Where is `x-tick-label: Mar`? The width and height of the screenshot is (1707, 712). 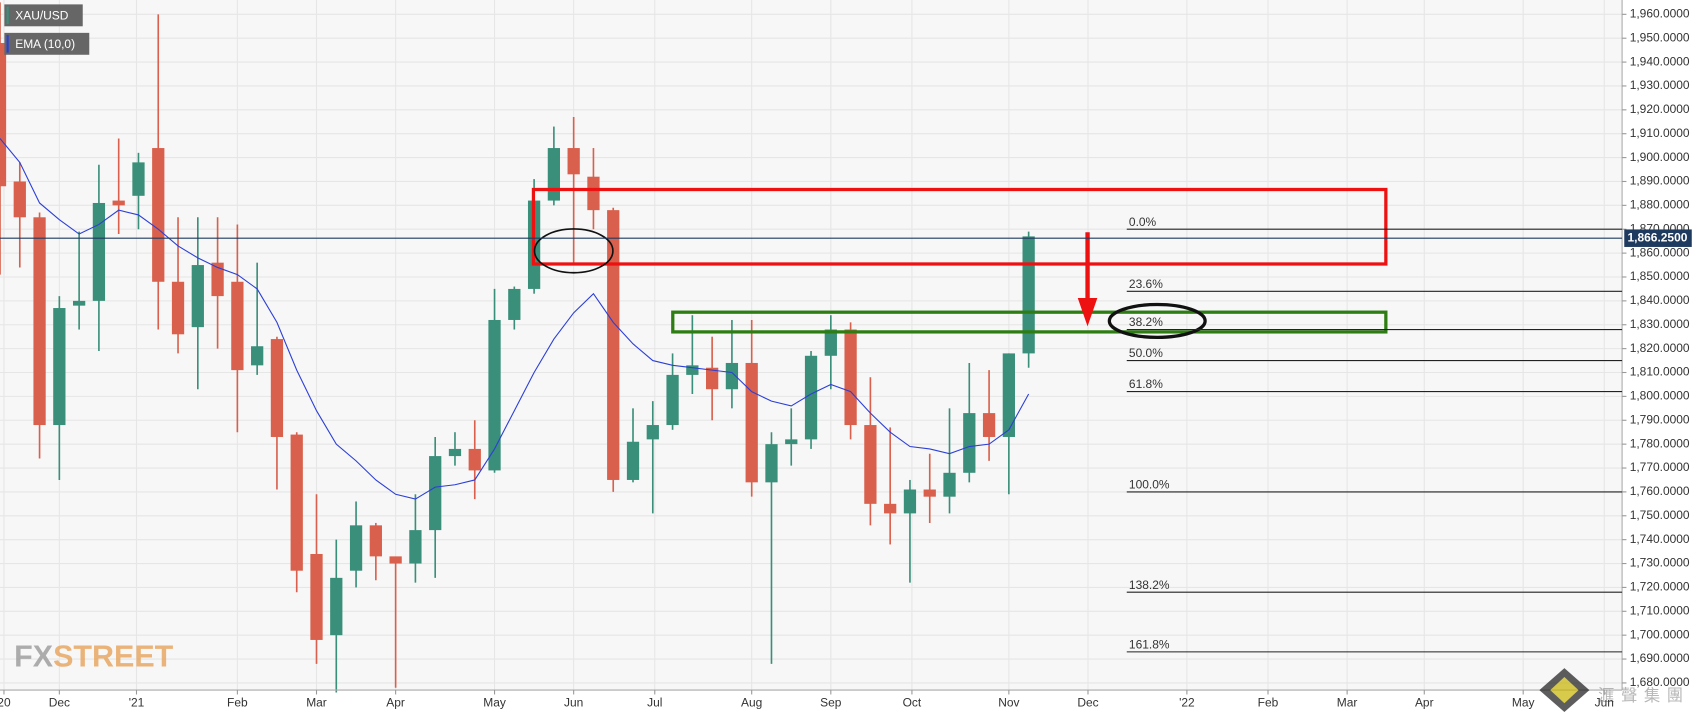 x-tick-label: Mar is located at coordinates (1347, 702).